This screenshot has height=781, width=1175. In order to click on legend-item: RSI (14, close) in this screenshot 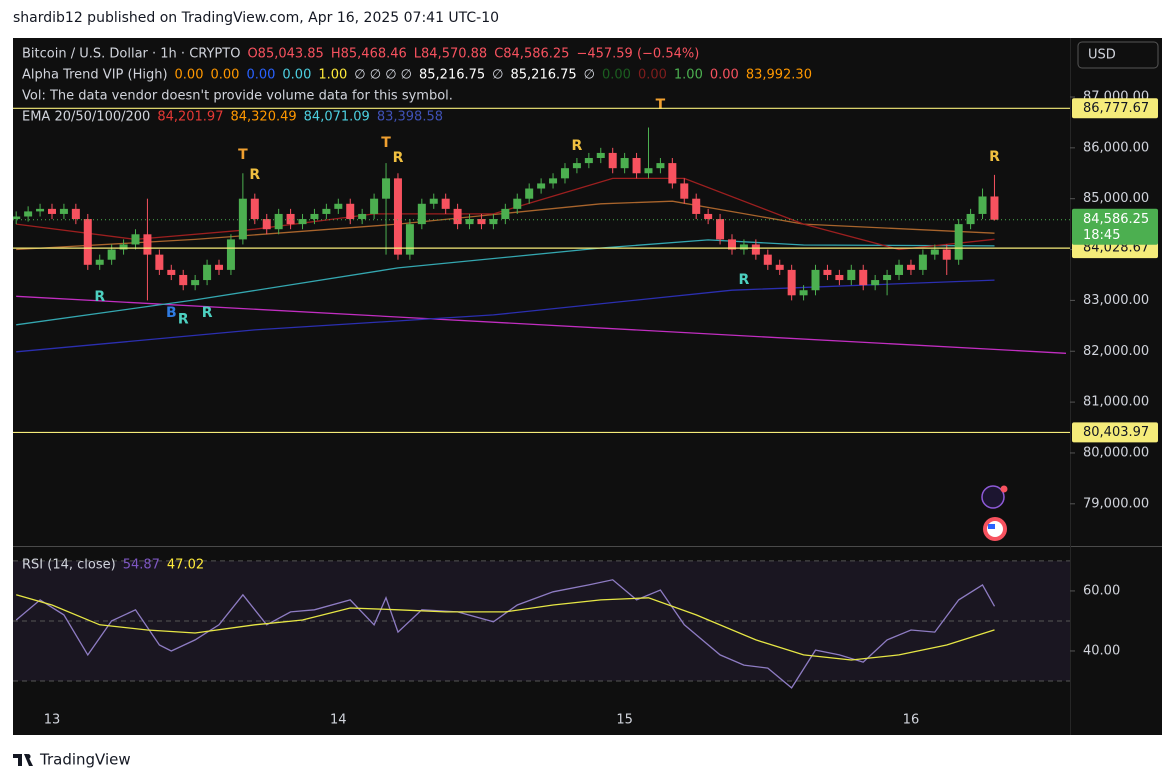, I will do `click(69, 565)`.